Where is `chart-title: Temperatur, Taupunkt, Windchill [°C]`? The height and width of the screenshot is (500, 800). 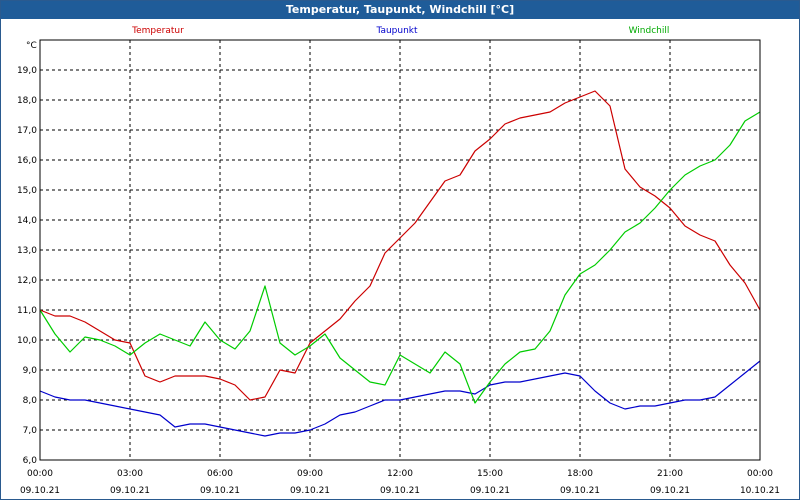
chart-title: Temperatur, Taupunkt, Windchill [°C] is located at coordinates (400, 9).